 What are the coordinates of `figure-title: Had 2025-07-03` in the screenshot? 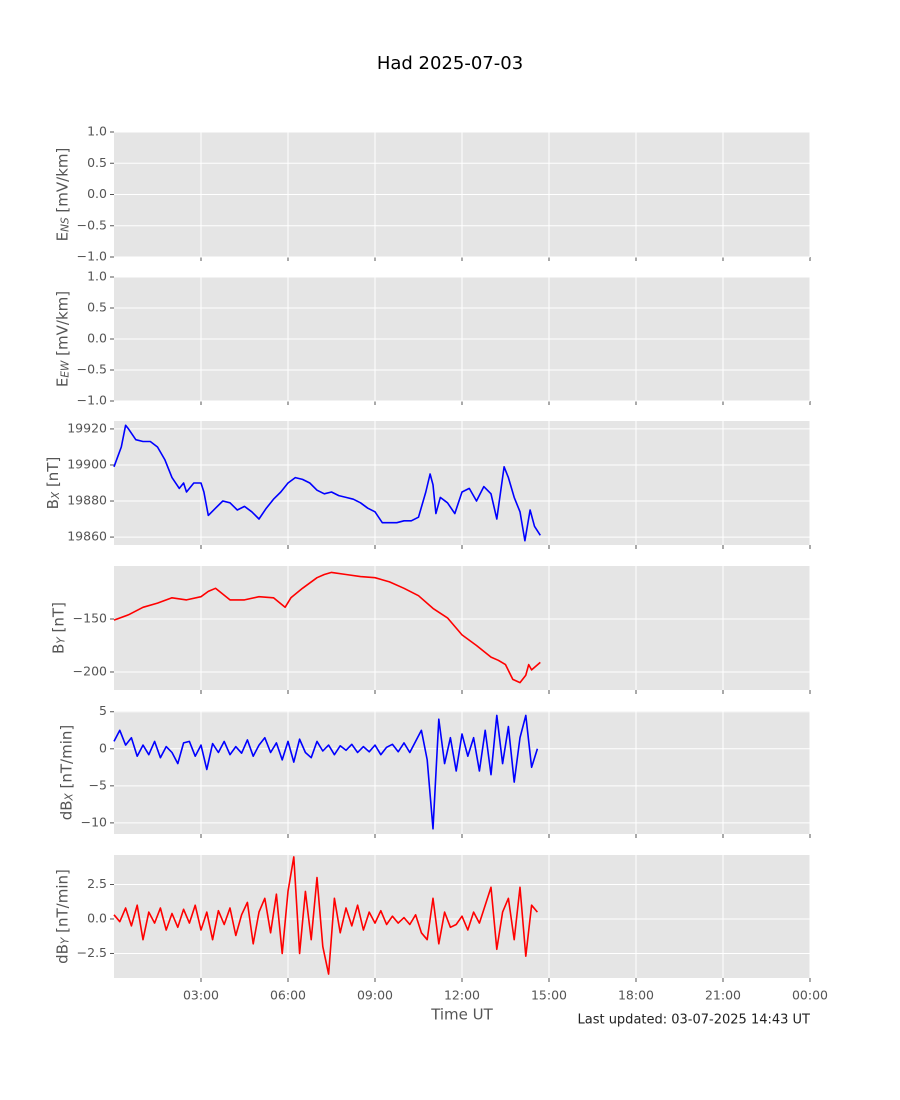 It's located at (450, 63).